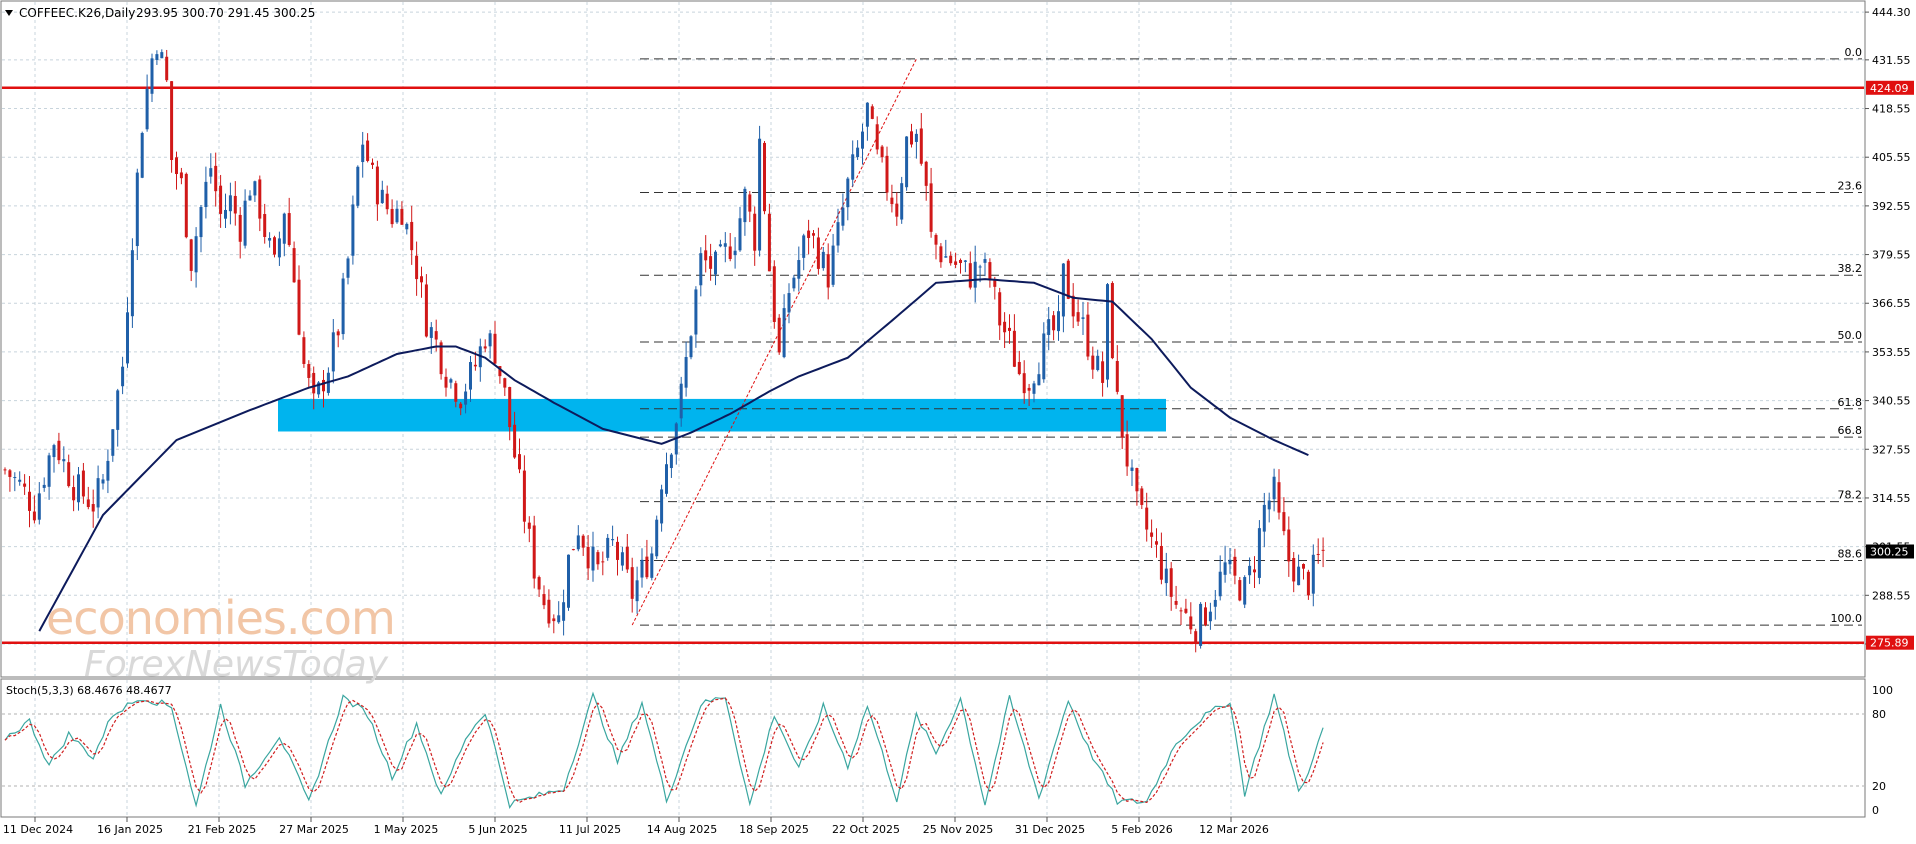 The image size is (1916, 844). I want to click on stochastic-tick-label: 80, so click(1879, 714).